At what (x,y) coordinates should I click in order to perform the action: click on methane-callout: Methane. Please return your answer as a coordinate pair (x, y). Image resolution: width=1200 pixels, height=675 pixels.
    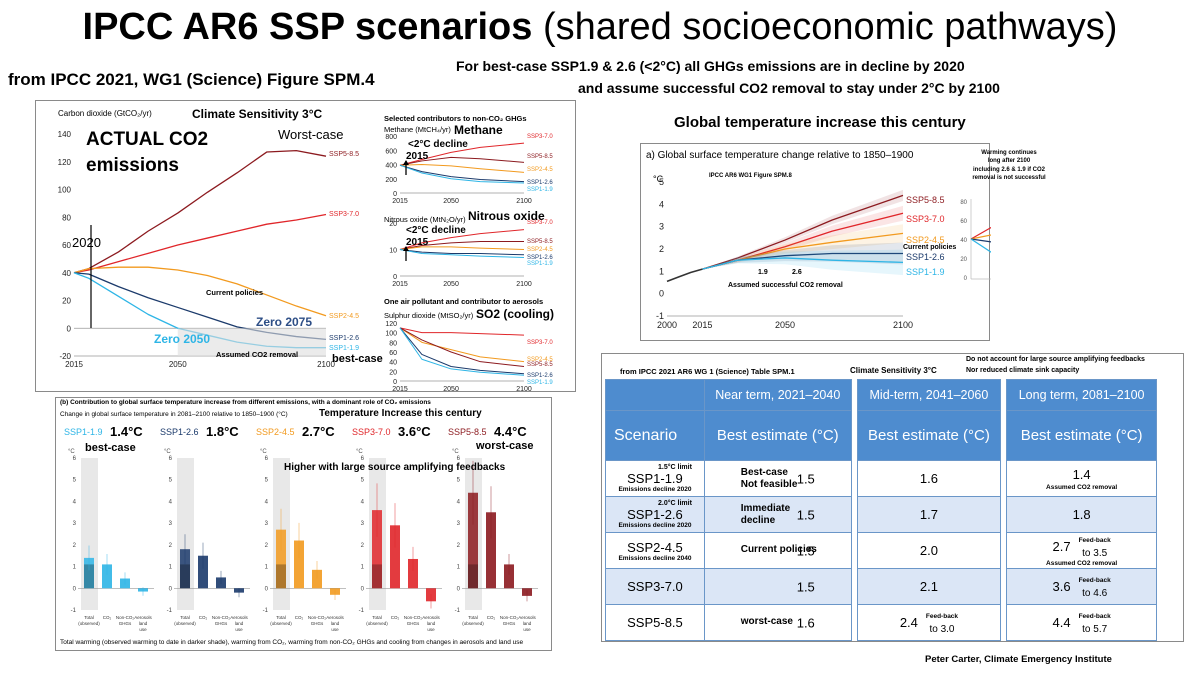
    Looking at the image, I should click on (478, 130).